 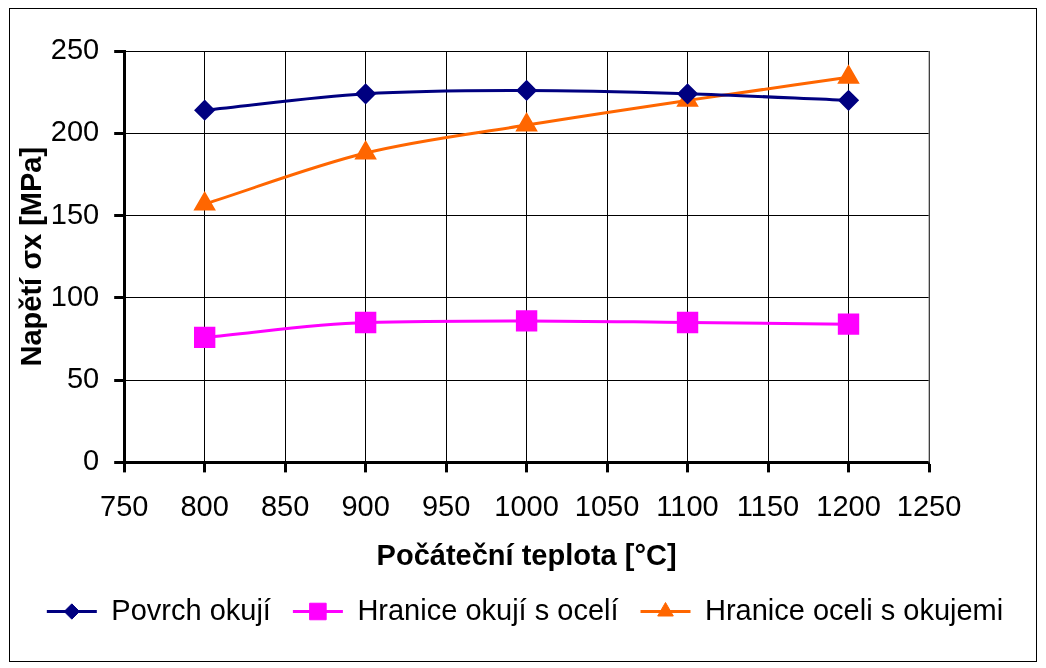 What do you see at coordinates (75, 295) in the screenshot?
I see `y-tick-label: 100` at bounding box center [75, 295].